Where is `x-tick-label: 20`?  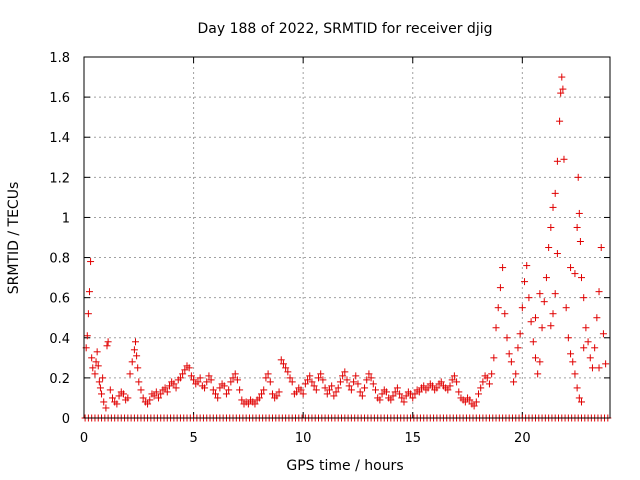
x-tick-label: 20 is located at coordinates (522, 438).